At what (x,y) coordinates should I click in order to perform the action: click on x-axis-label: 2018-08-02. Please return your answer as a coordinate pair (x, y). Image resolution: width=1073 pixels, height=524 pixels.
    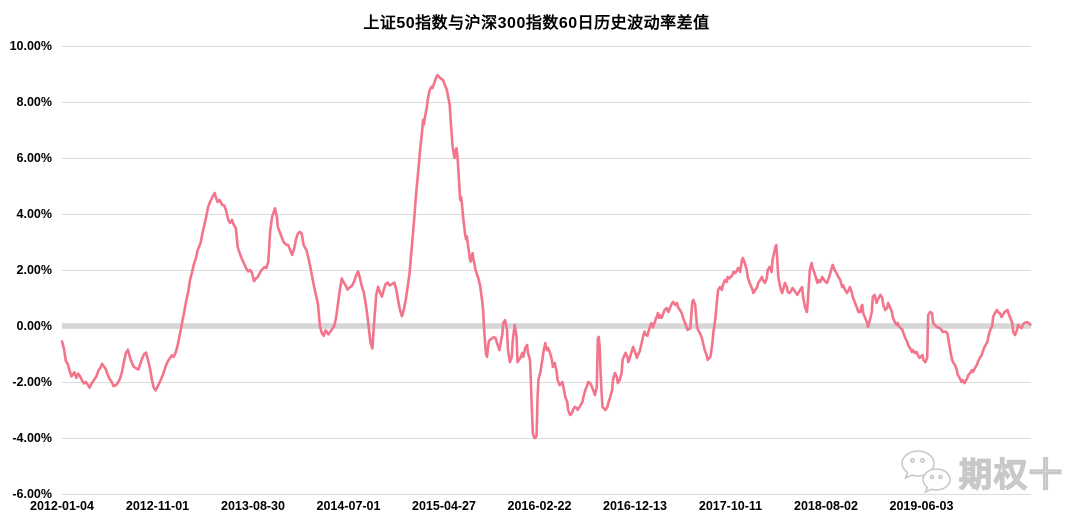
    Looking at the image, I should click on (826, 506).